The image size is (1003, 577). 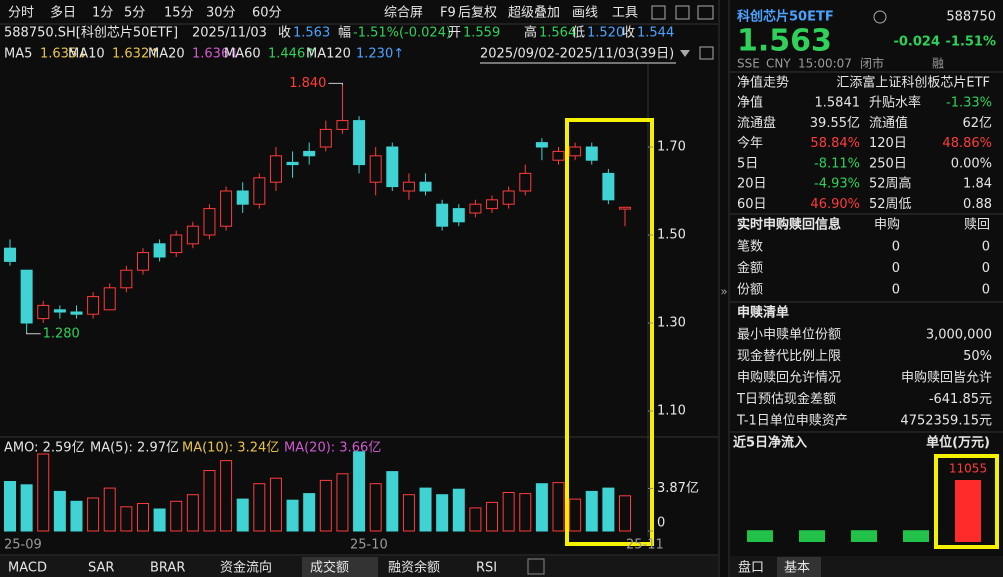 What do you see at coordinates (585, 13) in the screenshot?
I see `tool-button: 画线` at bounding box center [585, 13].